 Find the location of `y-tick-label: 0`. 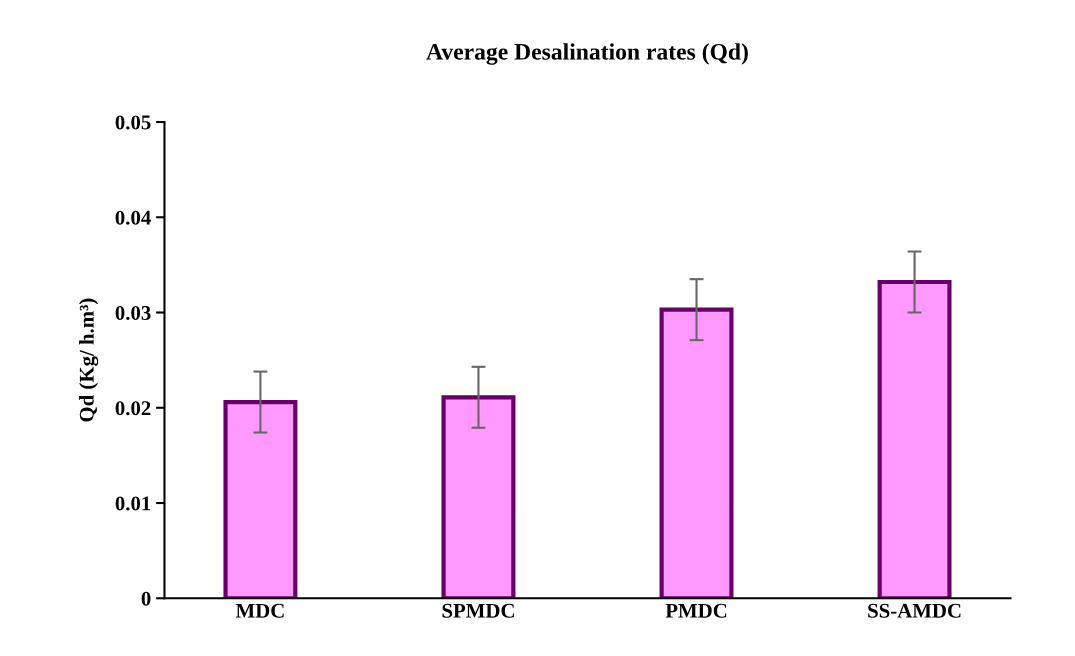

y-tick-label: 0 is located at coordinates (146, 598).